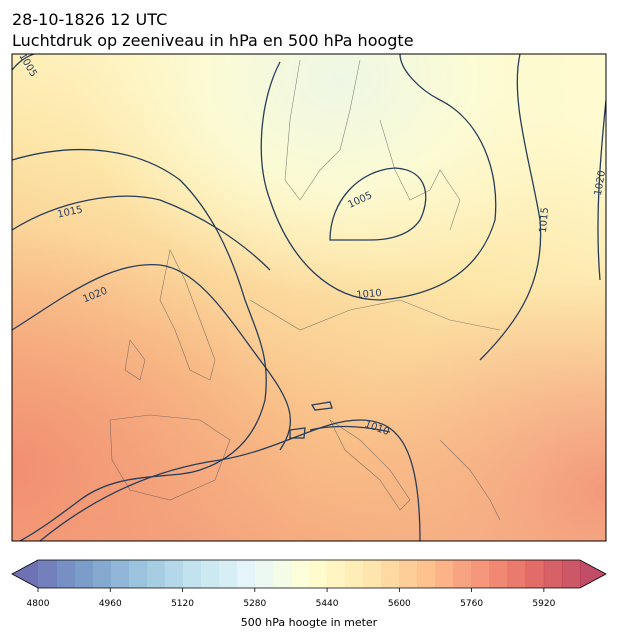 This screenshot has height=643, width=618. I want to click on colorbar-outline, so click(309, 574).